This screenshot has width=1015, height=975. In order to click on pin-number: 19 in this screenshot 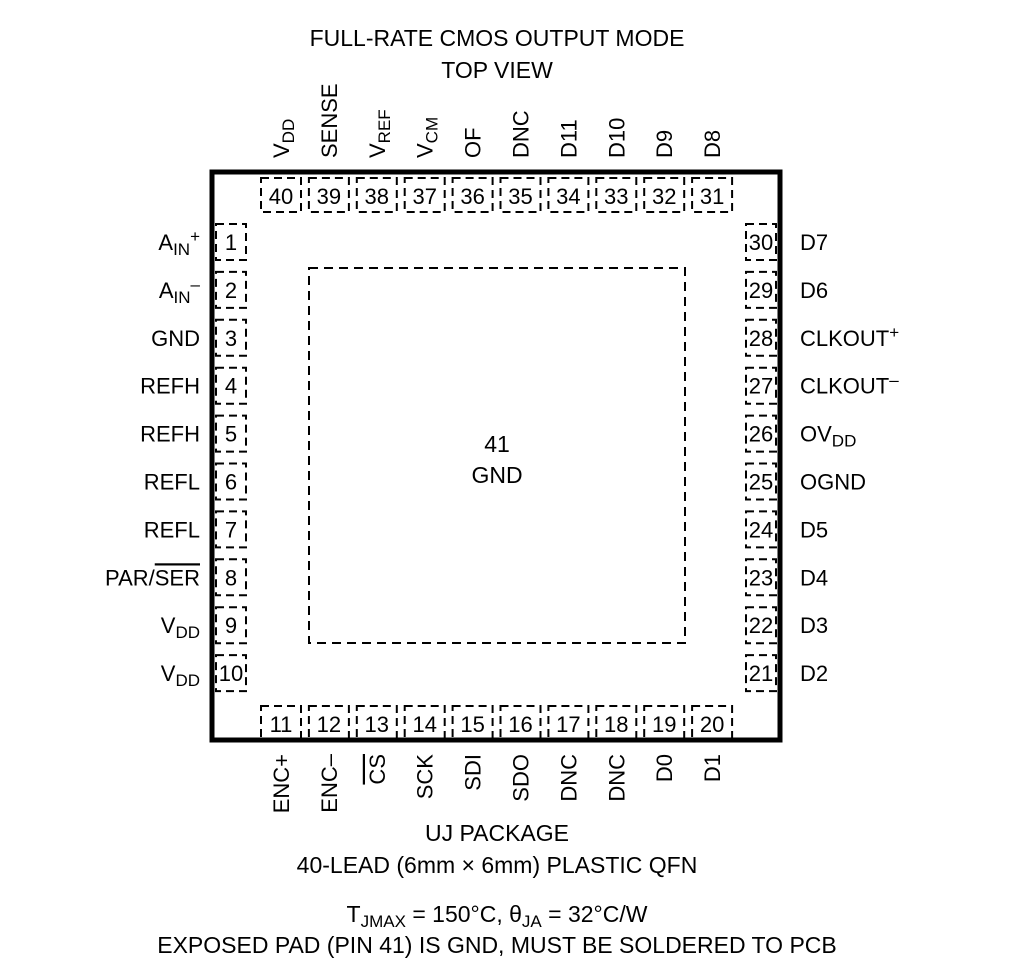, I will do `click(664, 724)`.